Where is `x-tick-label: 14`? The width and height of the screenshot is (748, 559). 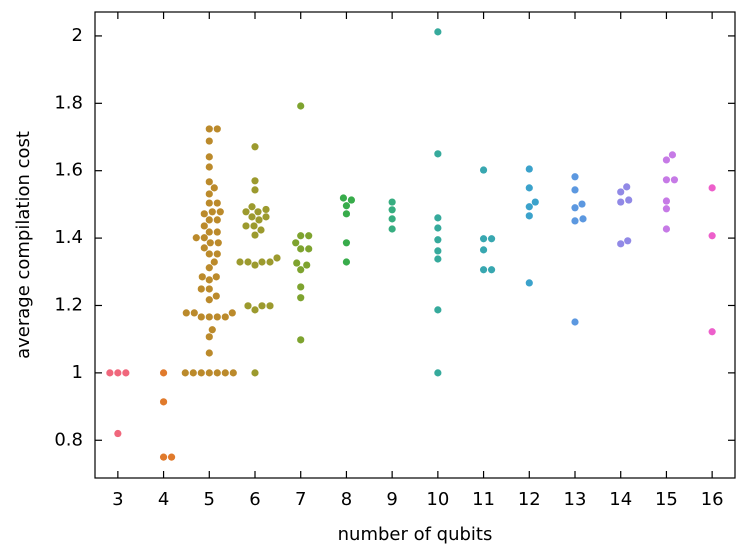
x-tick-label: 14 is located at coordinates (620, 499).